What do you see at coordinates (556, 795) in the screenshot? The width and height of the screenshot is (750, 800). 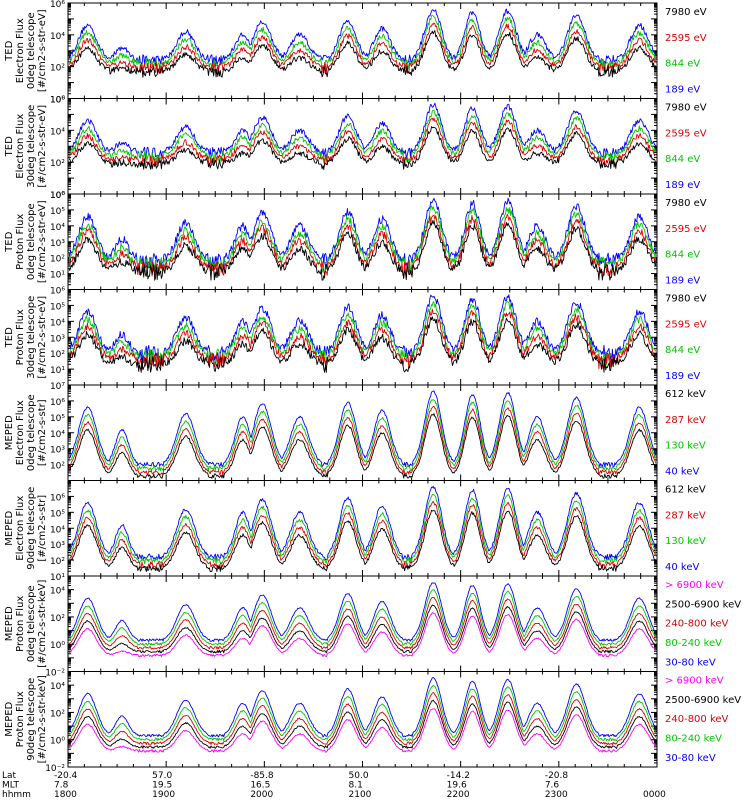 I see `time-row-value: 2300` at bounding box center [556, 795].